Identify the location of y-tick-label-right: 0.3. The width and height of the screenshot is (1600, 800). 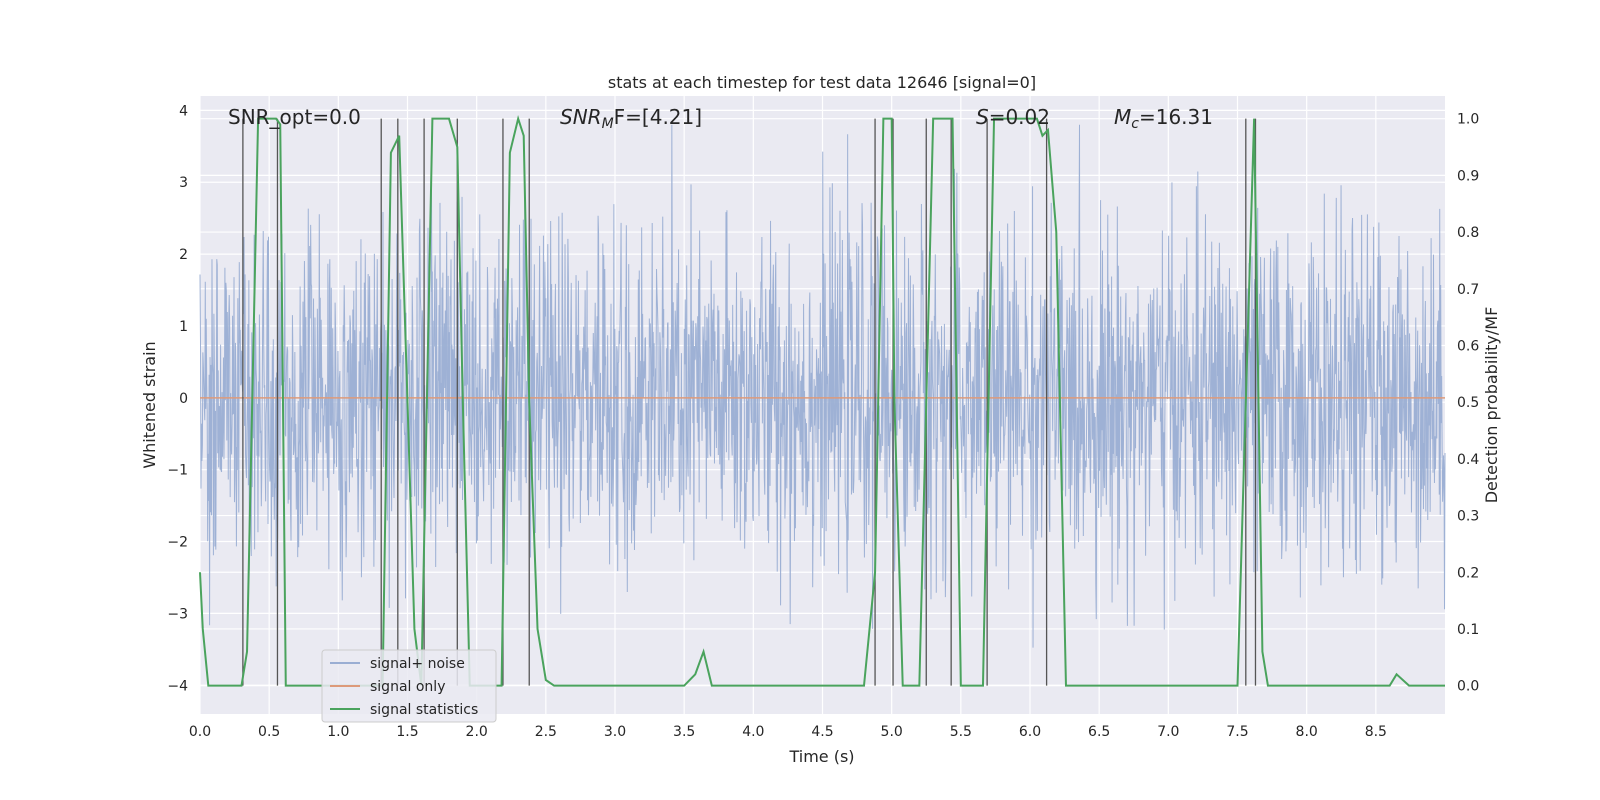
(1468, 517).